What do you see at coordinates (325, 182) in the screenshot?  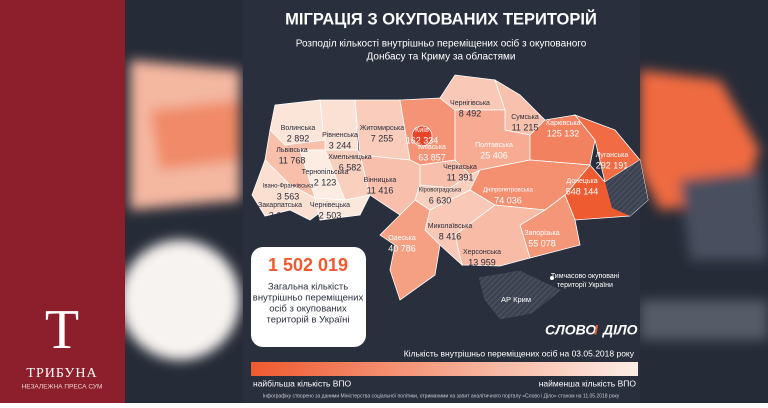 I see `region-value: 2 123` at bounding box center [325, 182].